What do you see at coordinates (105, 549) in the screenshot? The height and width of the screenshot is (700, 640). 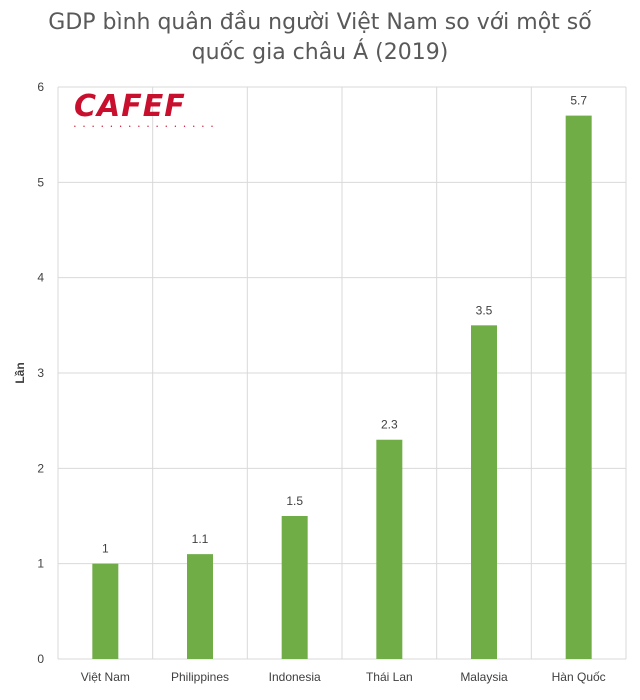 I see `data-label: 1` at bounding box center [105, 549].